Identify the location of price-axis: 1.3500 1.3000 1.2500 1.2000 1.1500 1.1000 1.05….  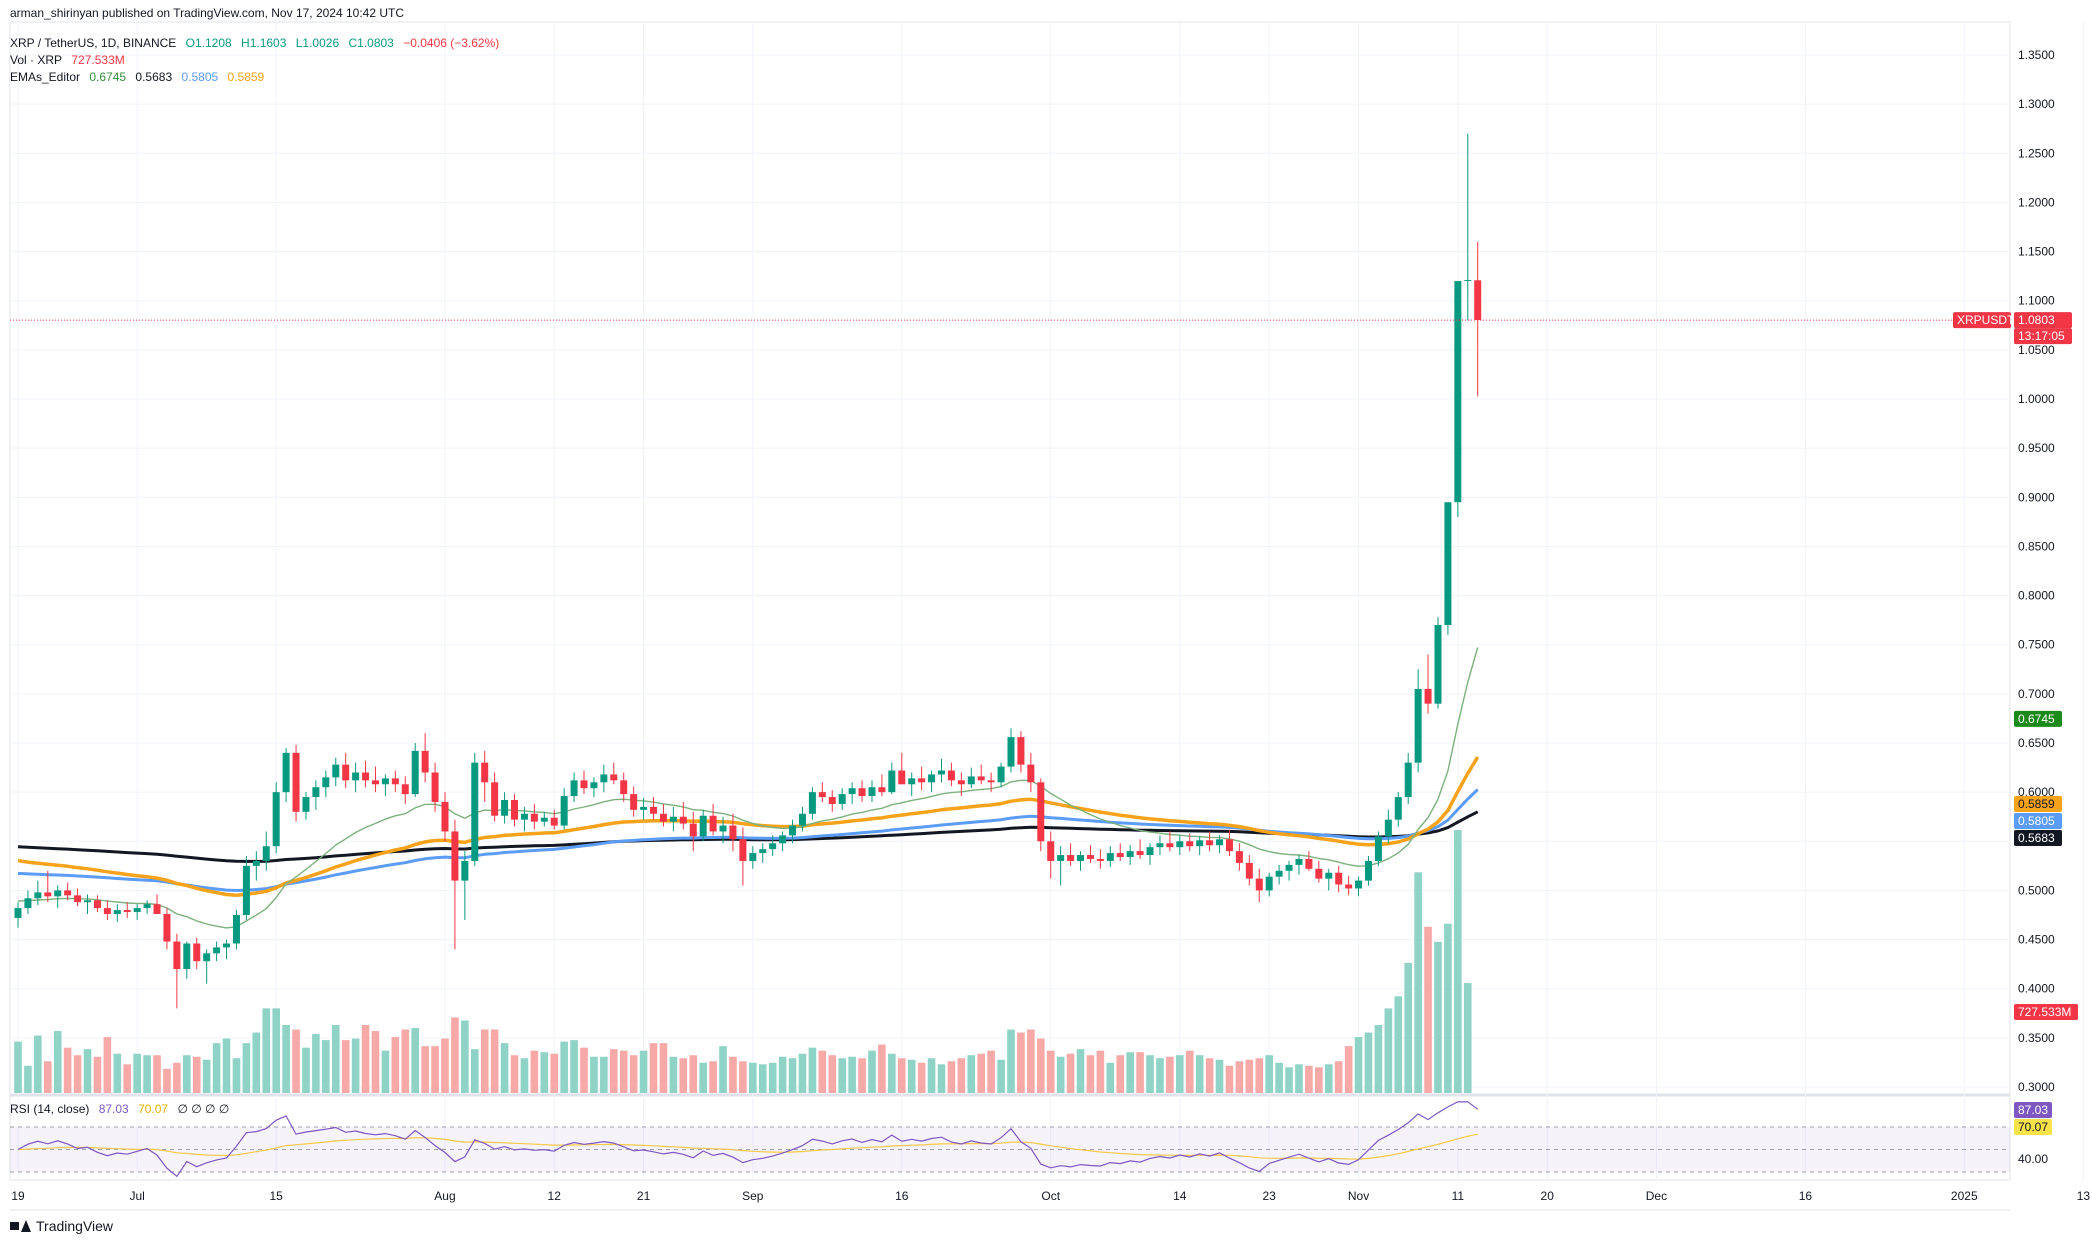
(2036, 571).